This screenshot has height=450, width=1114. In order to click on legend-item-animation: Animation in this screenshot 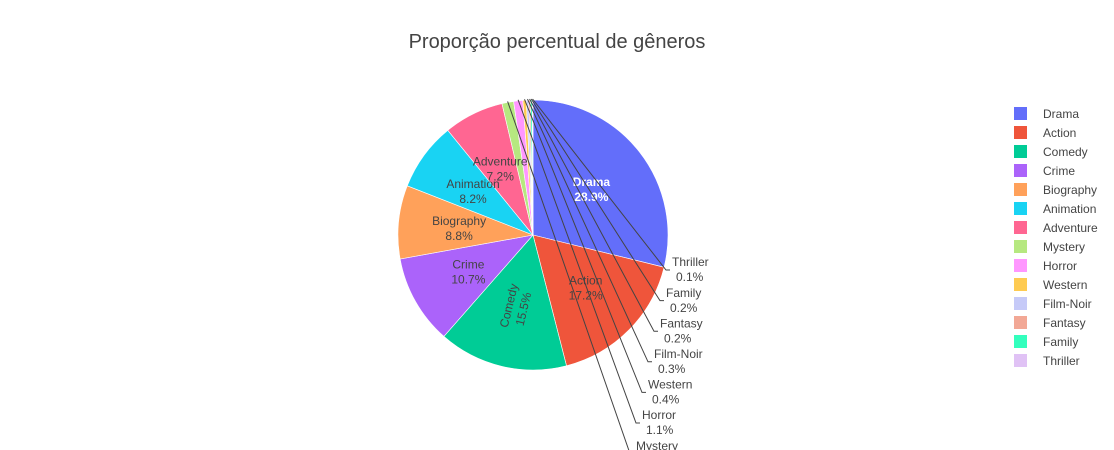, I will do `click(1056, 208)`.